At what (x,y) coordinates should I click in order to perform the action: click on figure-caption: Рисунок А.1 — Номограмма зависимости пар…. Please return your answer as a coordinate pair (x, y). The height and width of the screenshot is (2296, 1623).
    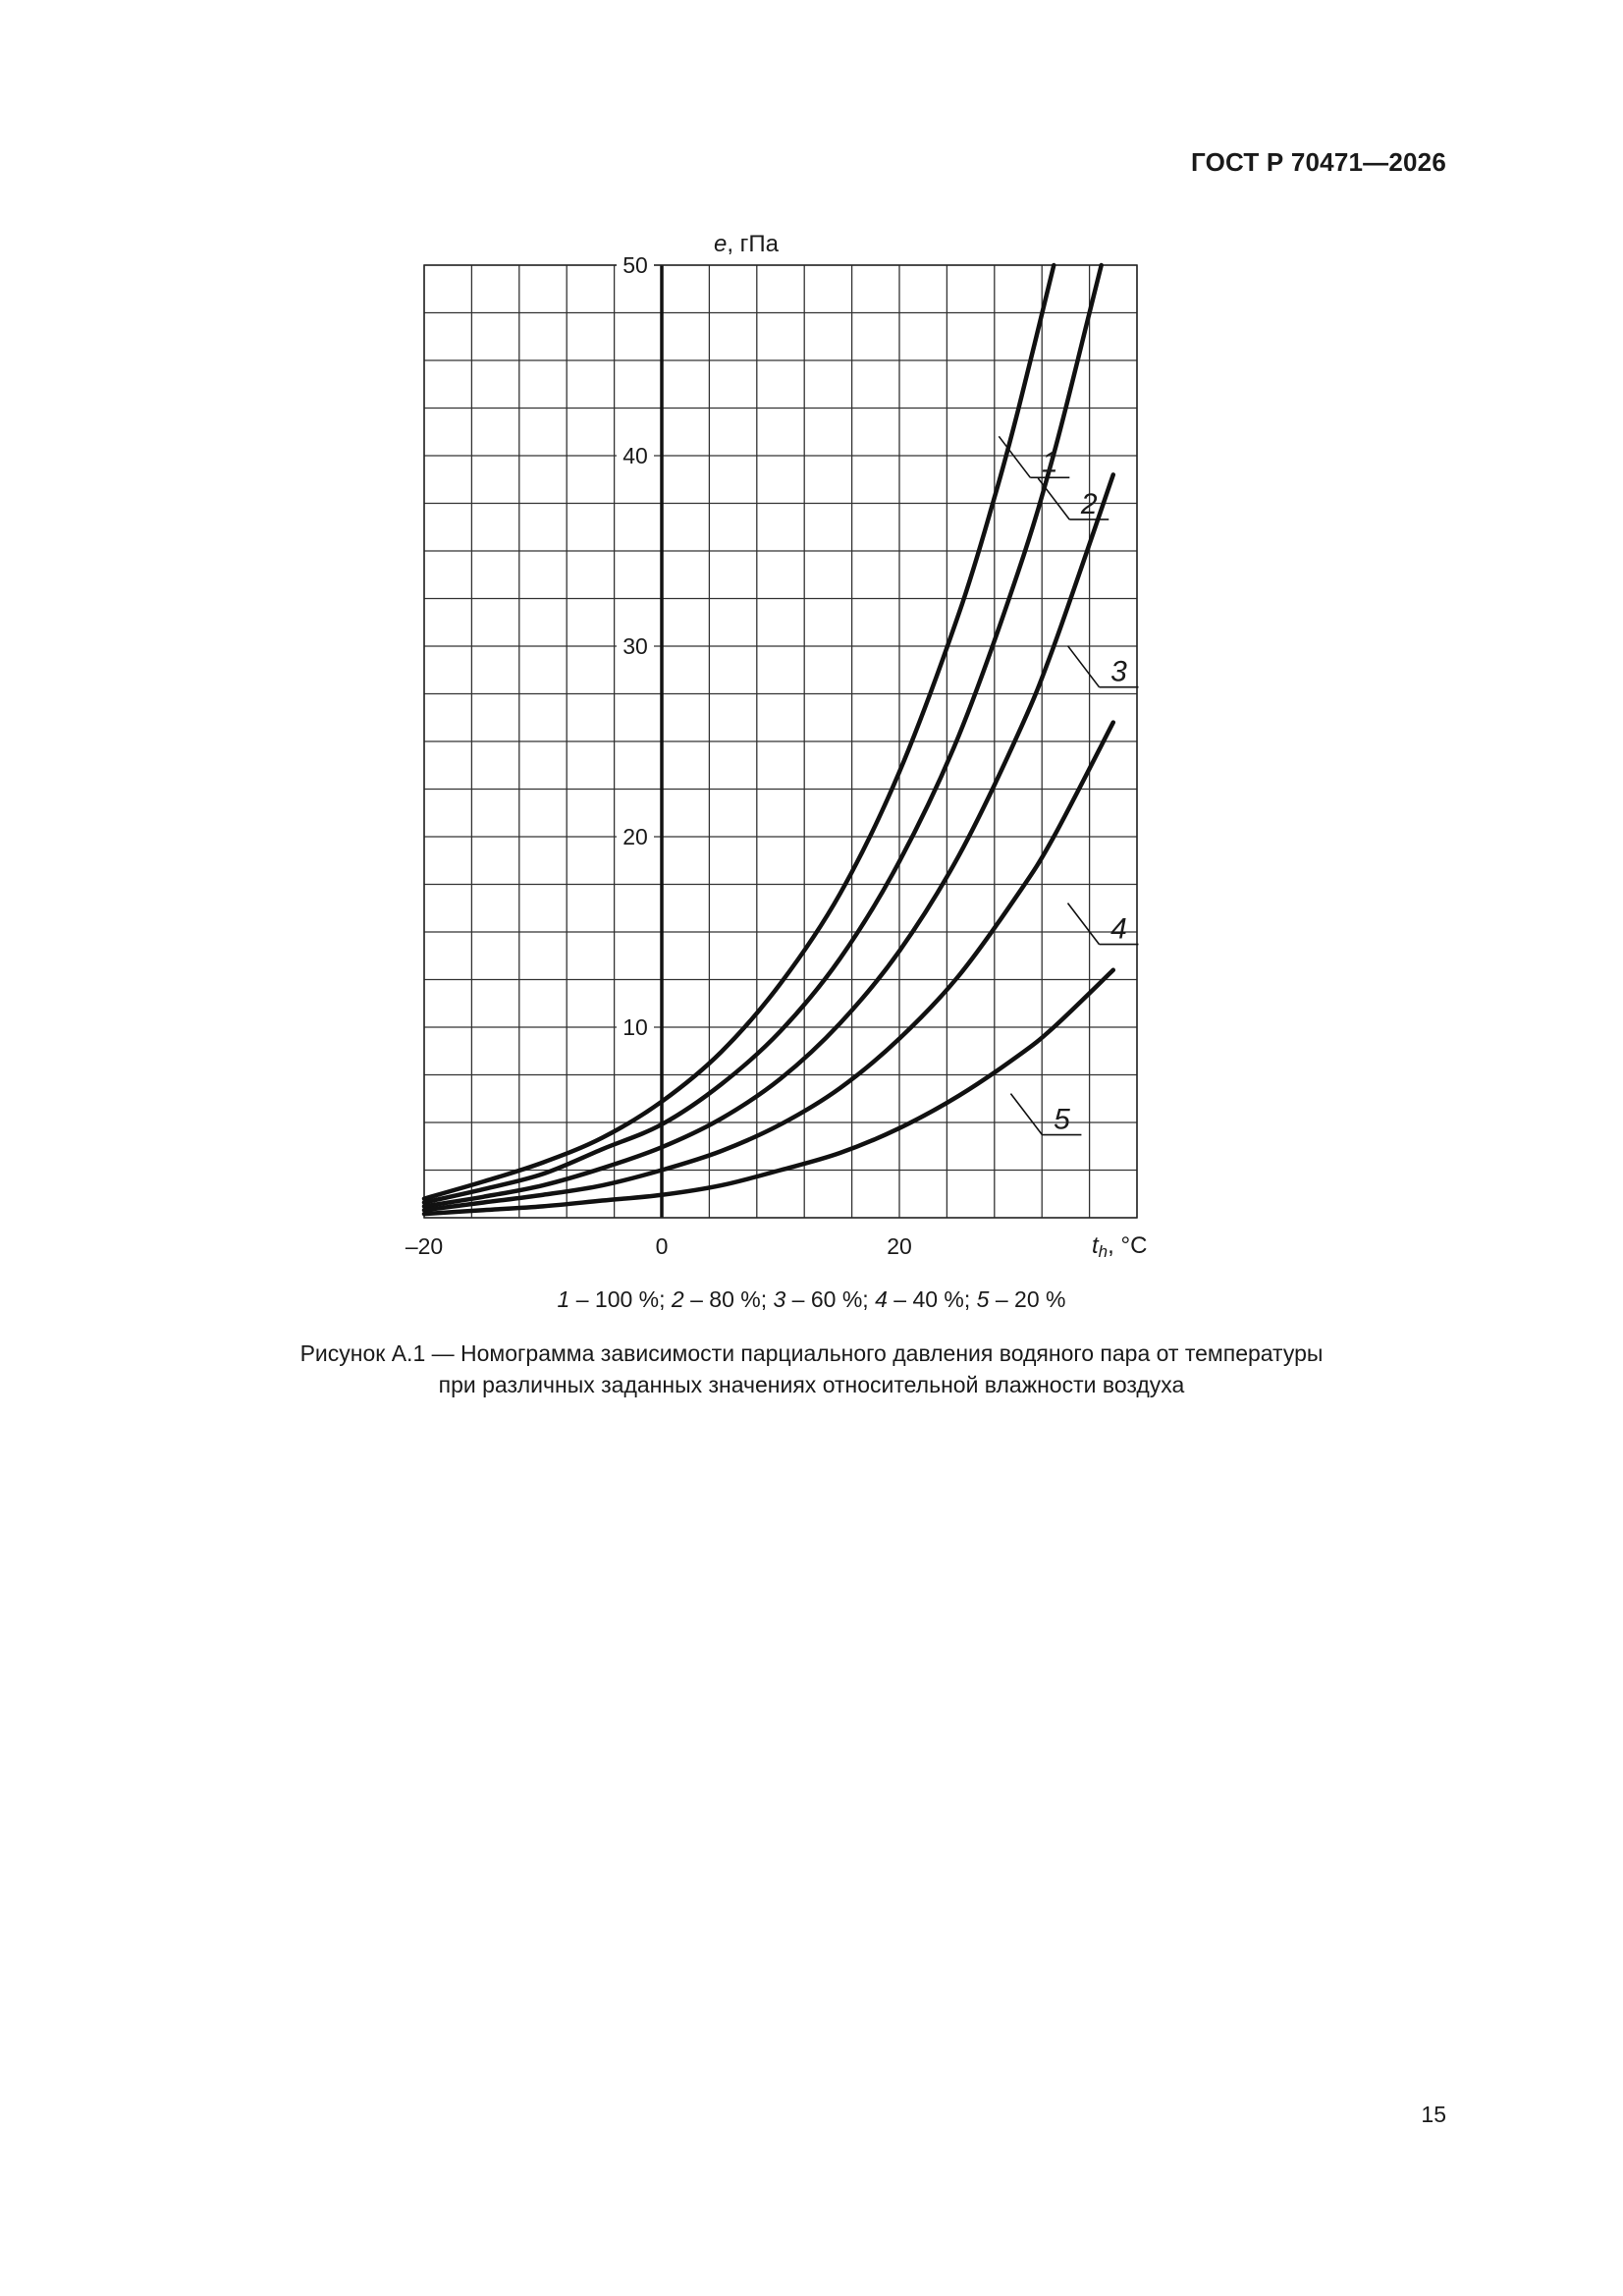
    Looking at the image, I should click on (811, 1369).